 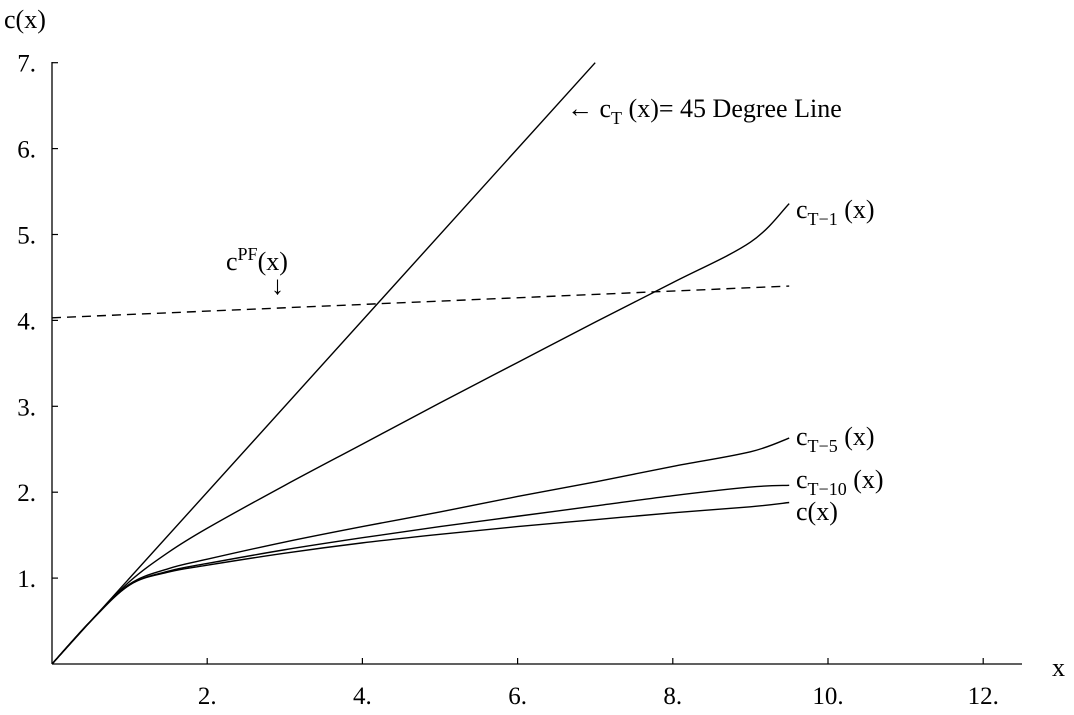 I want to click on x-tick-label: 12., so click(x=983, y=696).